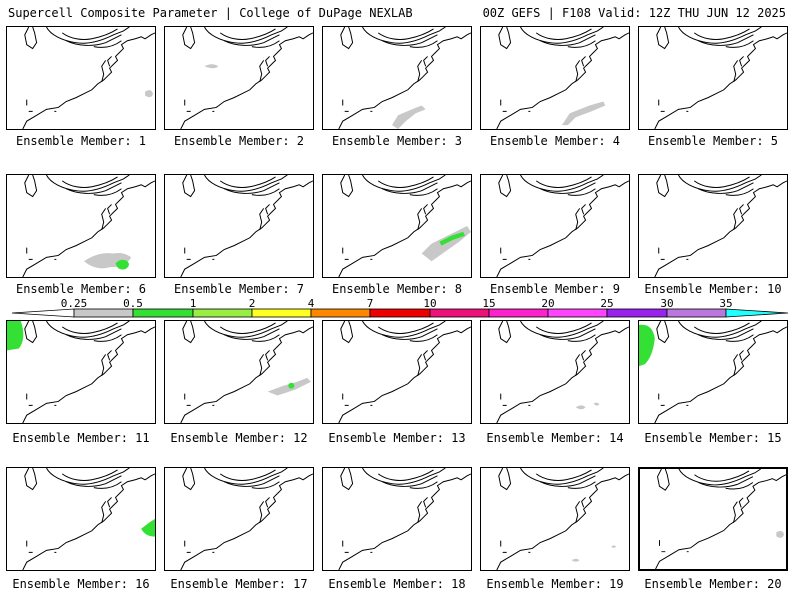  Describe the element at coordinates (713, 289) in the screenshot. I see `member-caption-10: Ensemble Member: 10` at that location.